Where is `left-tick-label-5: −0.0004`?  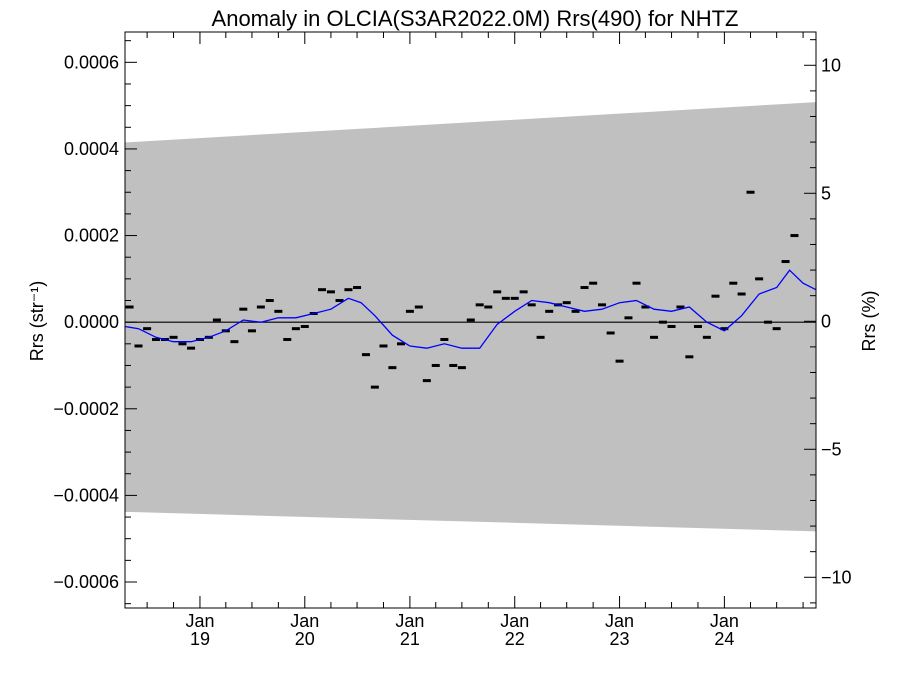 left-tick-label-5: −0.0004 is located at coordinates (86, 495).